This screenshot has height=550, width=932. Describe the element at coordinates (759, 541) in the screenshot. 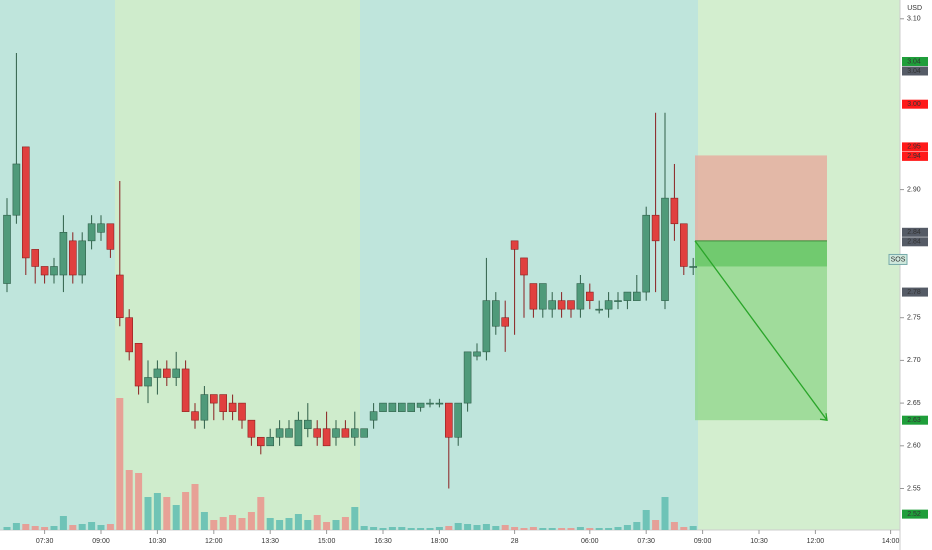

I see `x-tick-label: 10:30` at that location.